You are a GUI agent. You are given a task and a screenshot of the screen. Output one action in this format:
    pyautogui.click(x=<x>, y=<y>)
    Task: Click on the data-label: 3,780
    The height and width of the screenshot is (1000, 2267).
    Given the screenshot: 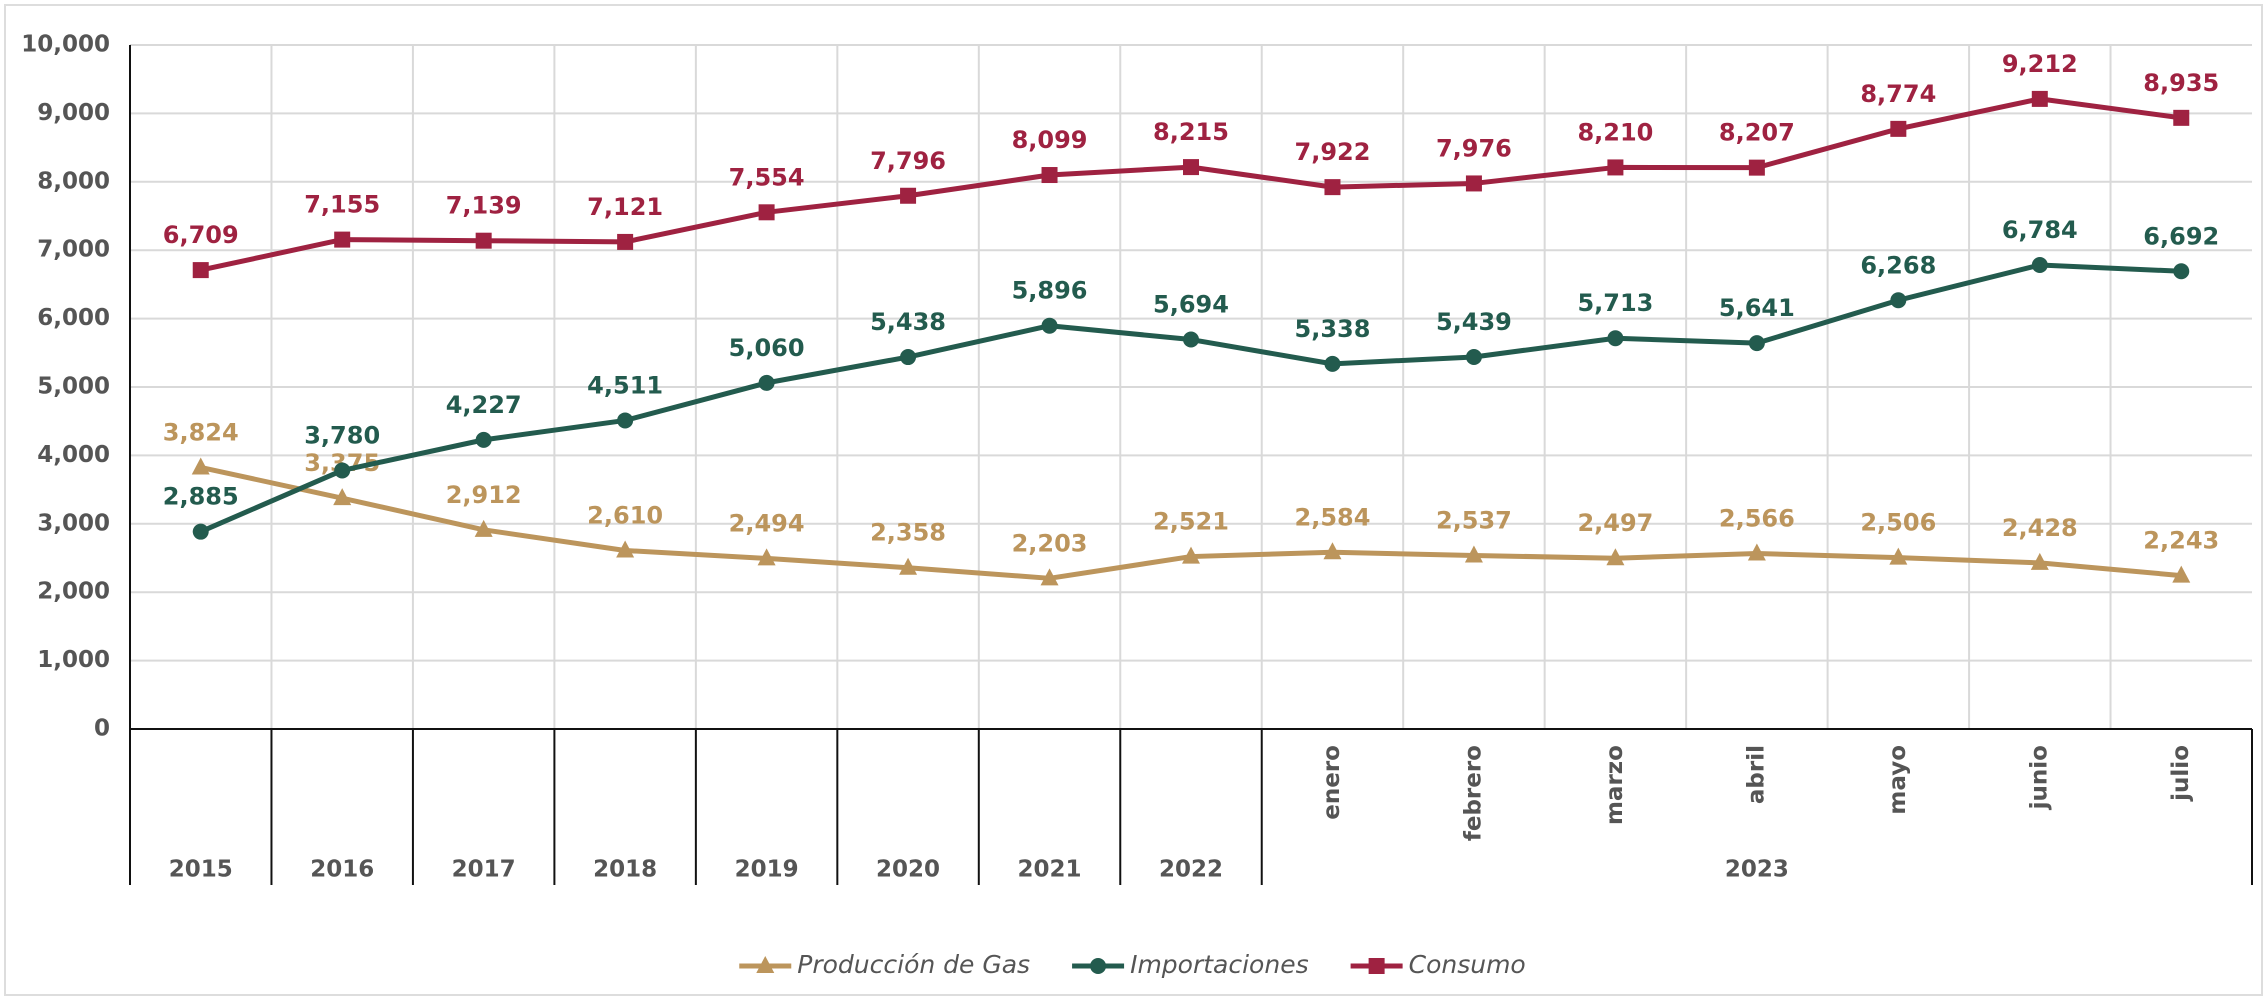 What is the action you would take?
    pyautogui.click(x=342, y=435)
    